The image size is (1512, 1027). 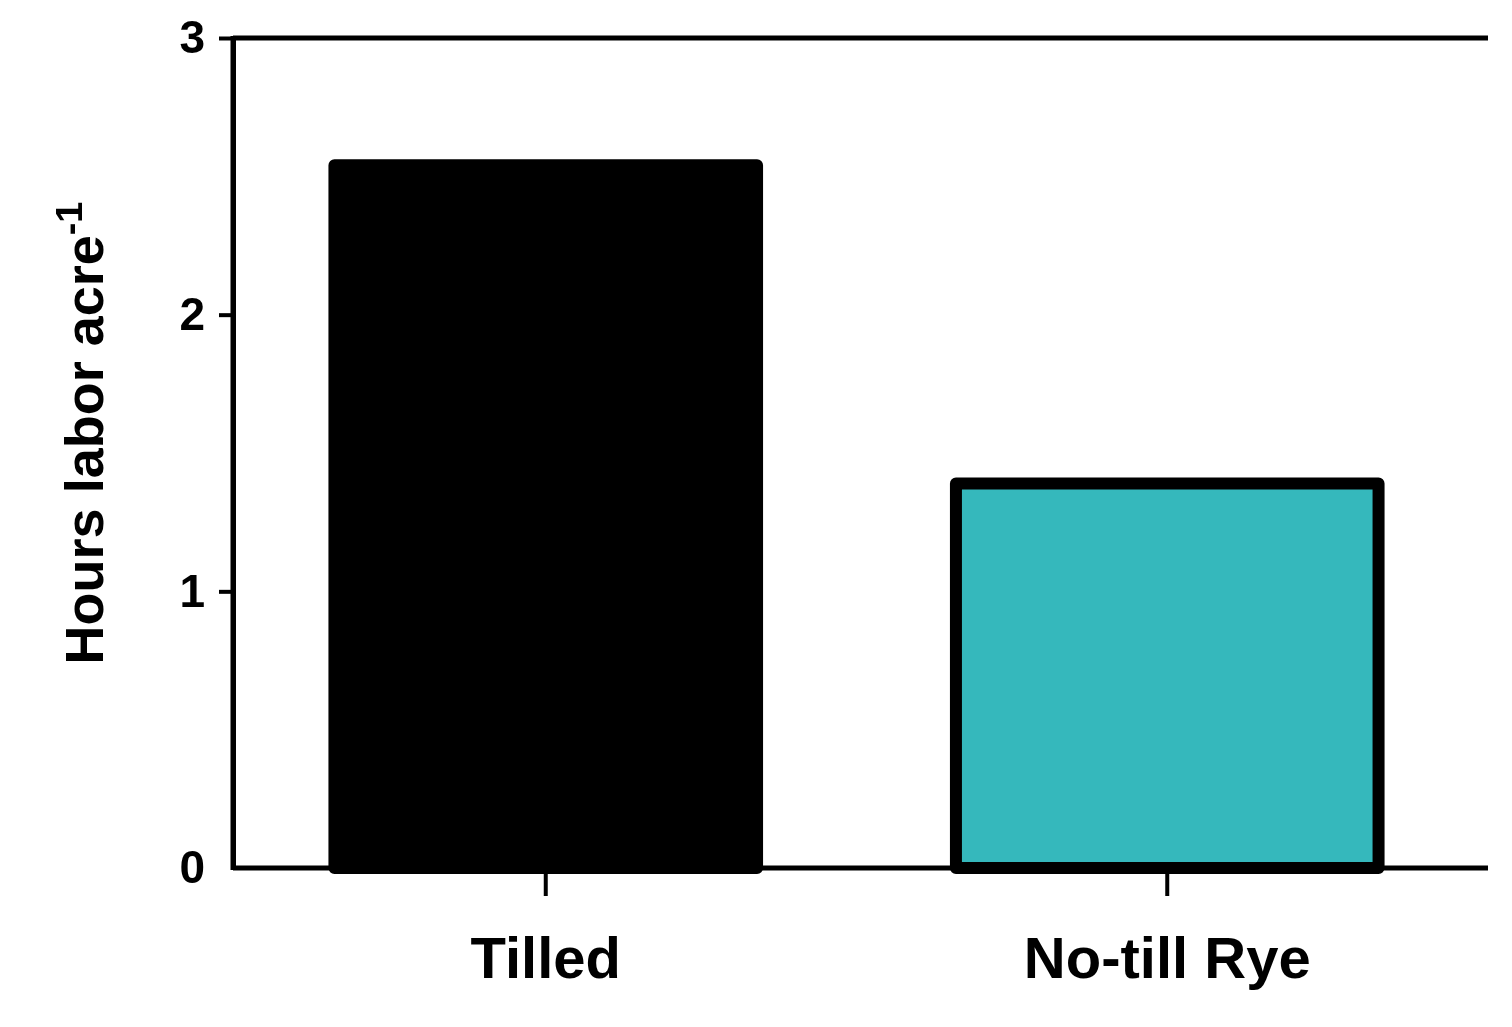 I want to click on x-tick-label: Tilled, so click(x=545, y=957).